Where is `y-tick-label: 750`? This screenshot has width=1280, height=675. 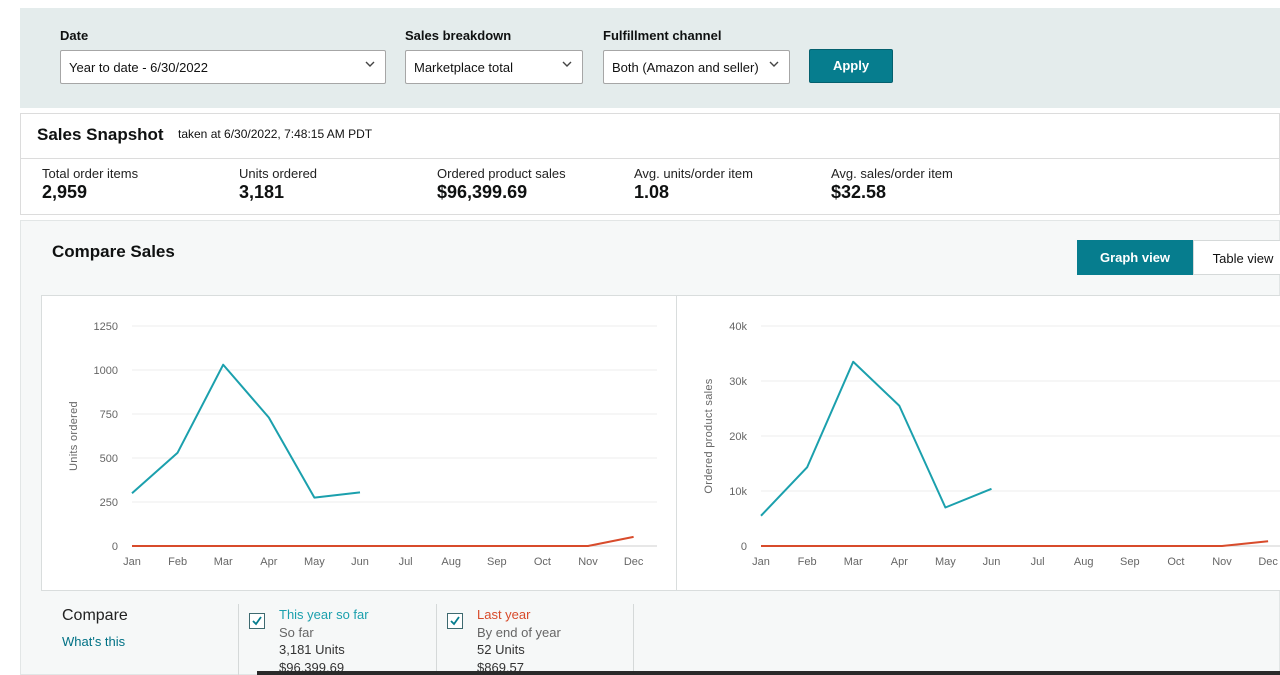 y-tick-label: 750 is located at coordinates (109, 415).